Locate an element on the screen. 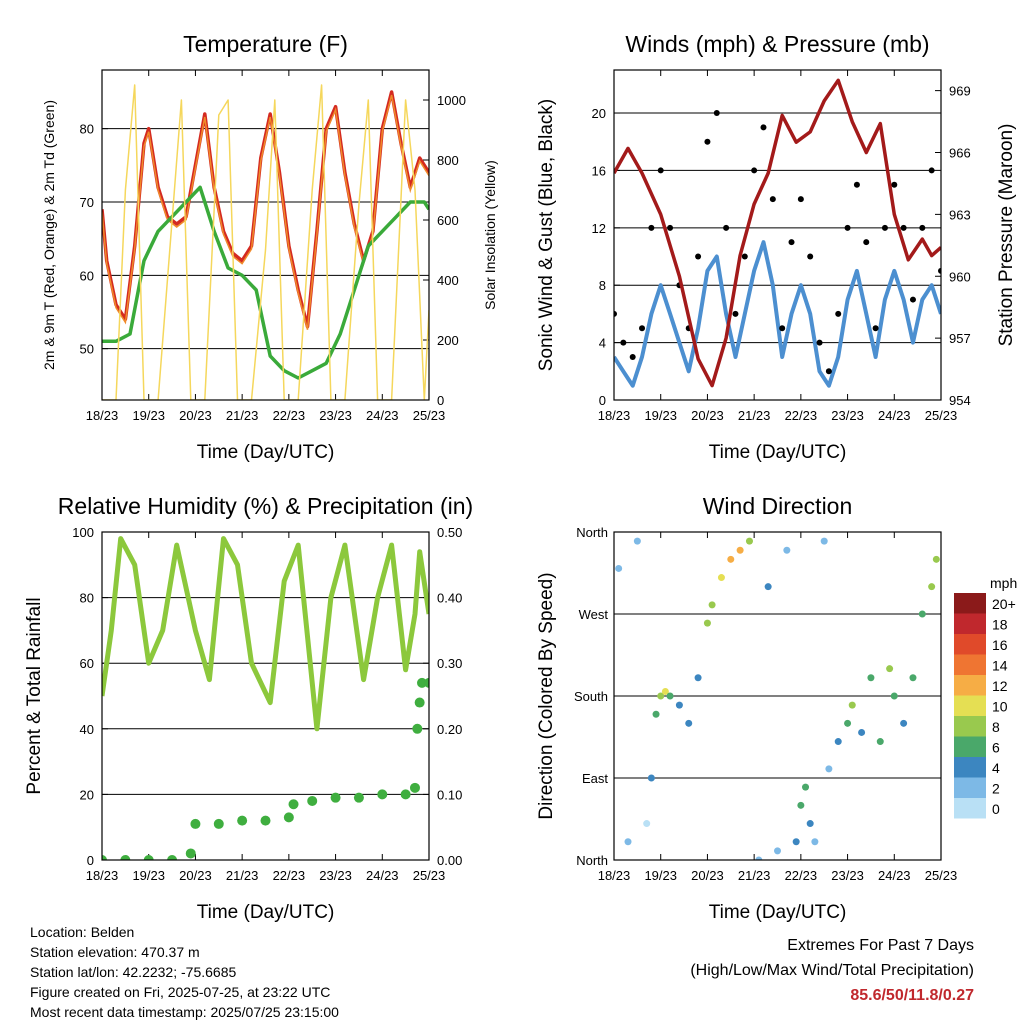 This screenshot has width=1024, height=1024. chart-title: Wind Direction is located at coordinates (778, 506).